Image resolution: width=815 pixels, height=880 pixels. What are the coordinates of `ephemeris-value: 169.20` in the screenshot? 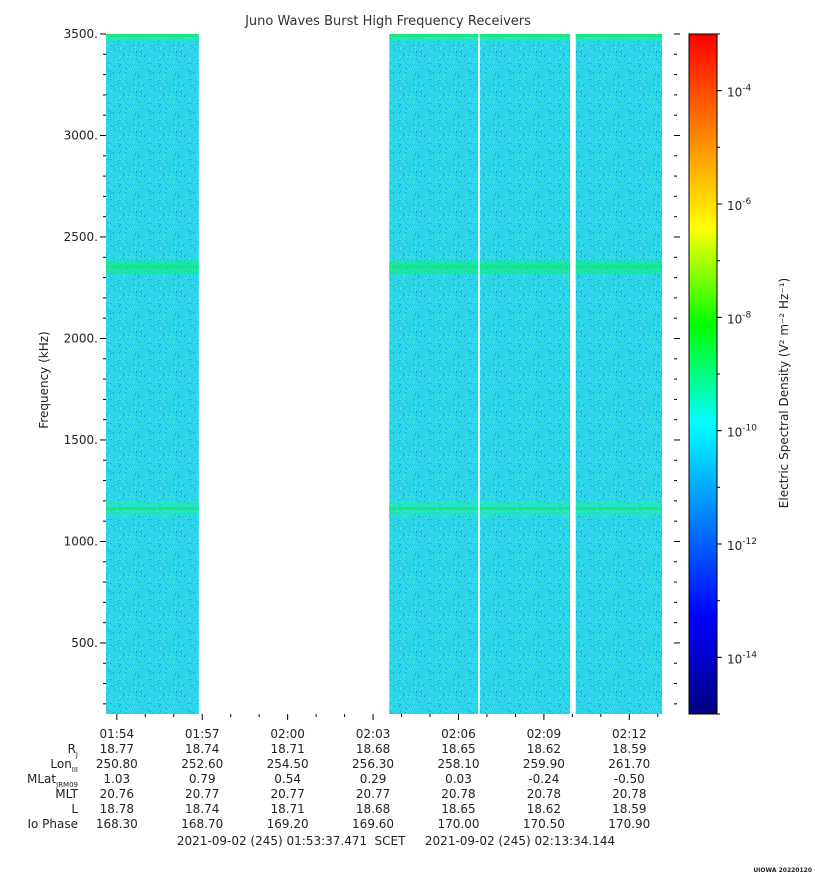 It's located at (288, 824).